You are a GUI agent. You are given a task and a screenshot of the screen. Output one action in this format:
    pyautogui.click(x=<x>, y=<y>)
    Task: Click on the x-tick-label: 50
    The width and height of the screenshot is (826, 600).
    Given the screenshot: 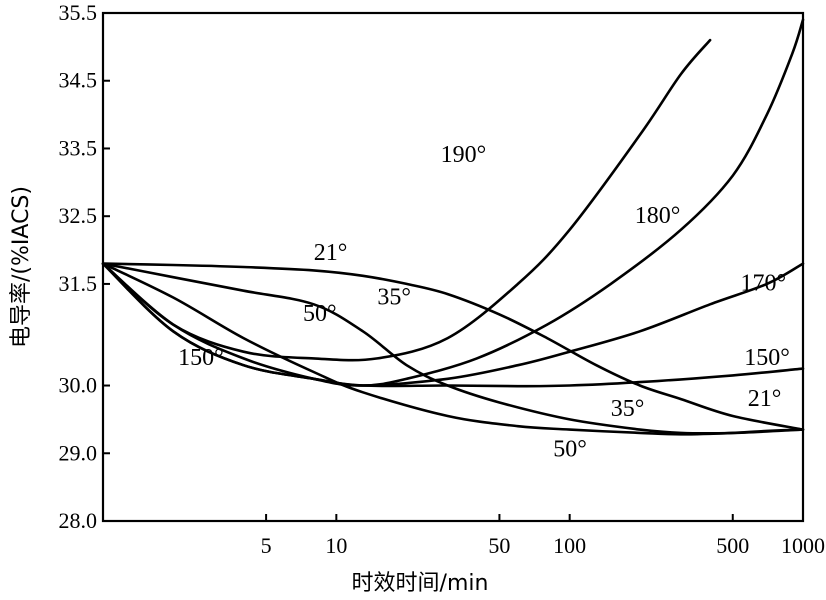 What is the action you would take?
    pyautogui.click(x=499, y=545)
    